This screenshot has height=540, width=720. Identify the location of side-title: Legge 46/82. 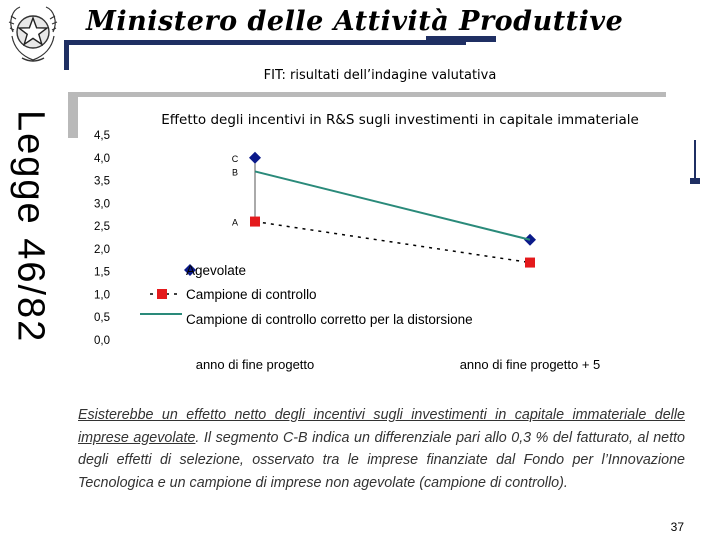
(30, 227).